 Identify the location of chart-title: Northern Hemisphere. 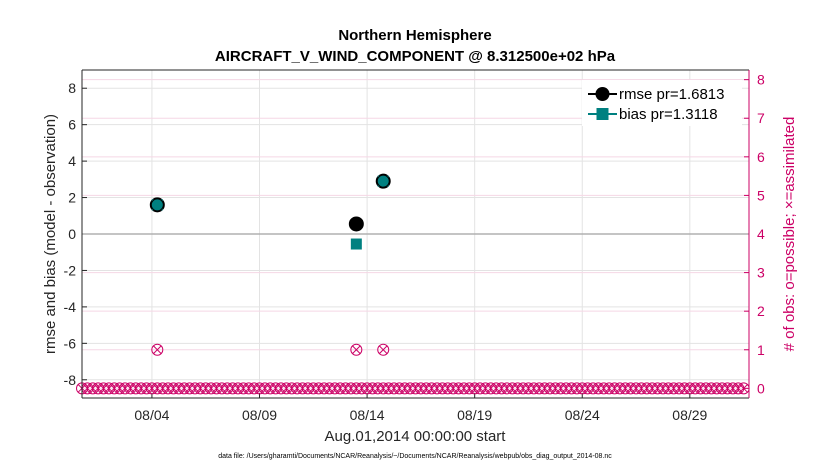
(414, 35).